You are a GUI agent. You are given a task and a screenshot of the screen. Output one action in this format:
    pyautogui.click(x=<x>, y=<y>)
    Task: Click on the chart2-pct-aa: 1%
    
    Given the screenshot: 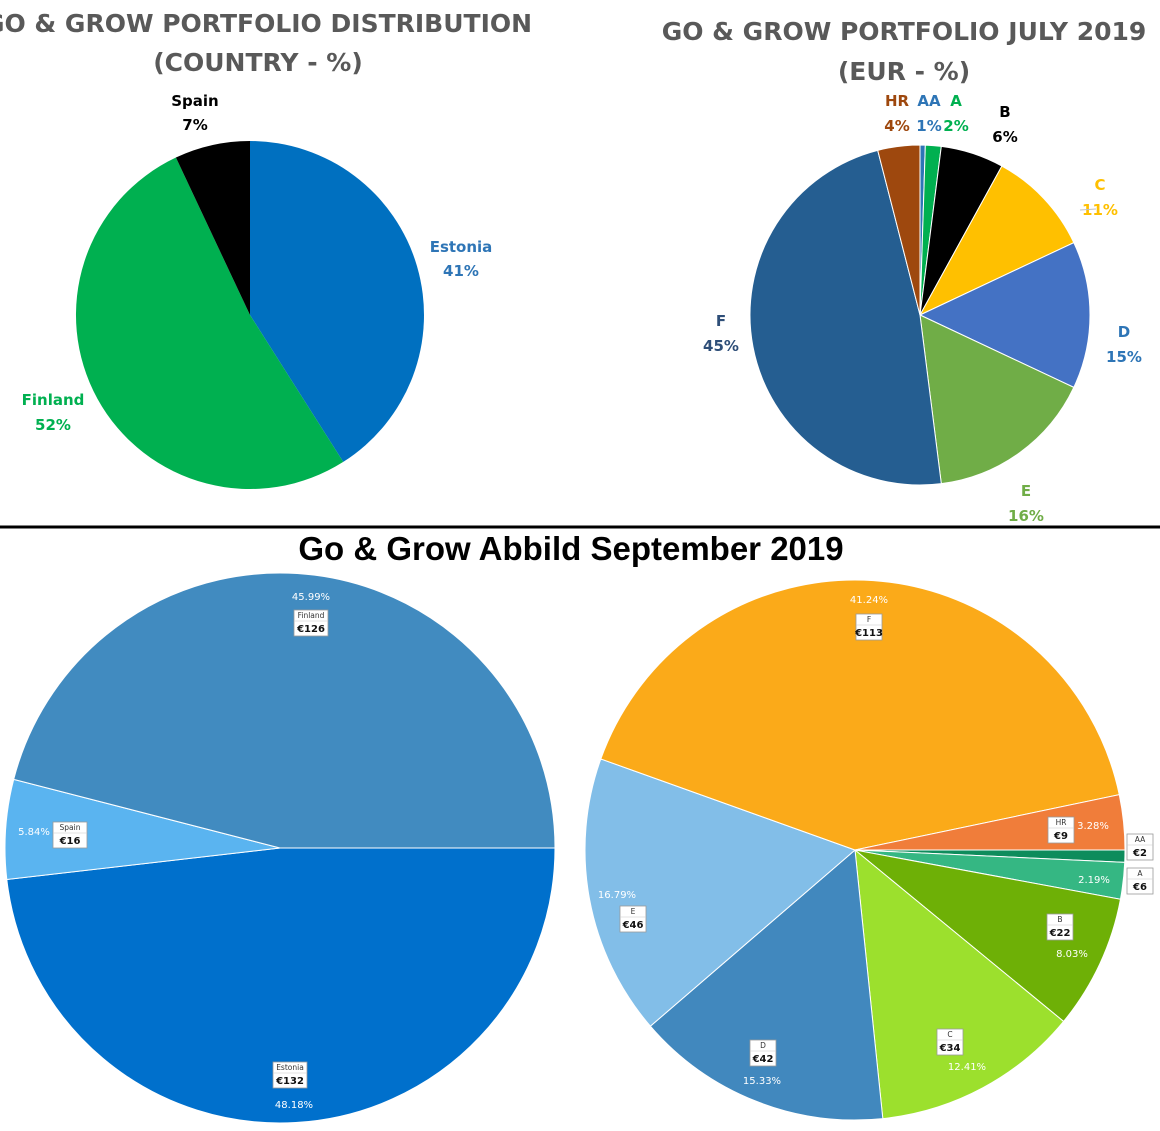 What is the action you would take?
    pyautogui.click(x=928, y=126)
    